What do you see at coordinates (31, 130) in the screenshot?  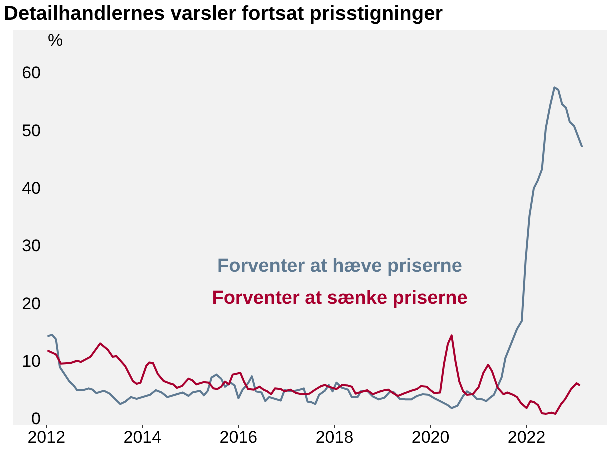 I see `y-tick-label: 50` at bounding box center [31, 130].